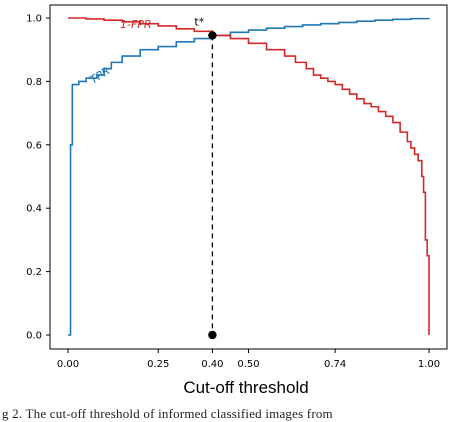 The height and width of the screenshot is (422, 474). I want to click on threshold-bottom-point, so click(212, 335).